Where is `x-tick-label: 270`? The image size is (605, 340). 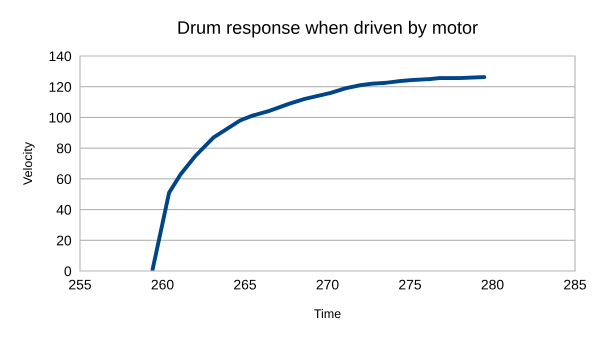
x-tick-label: 270 is located at coordinates (327, 285).